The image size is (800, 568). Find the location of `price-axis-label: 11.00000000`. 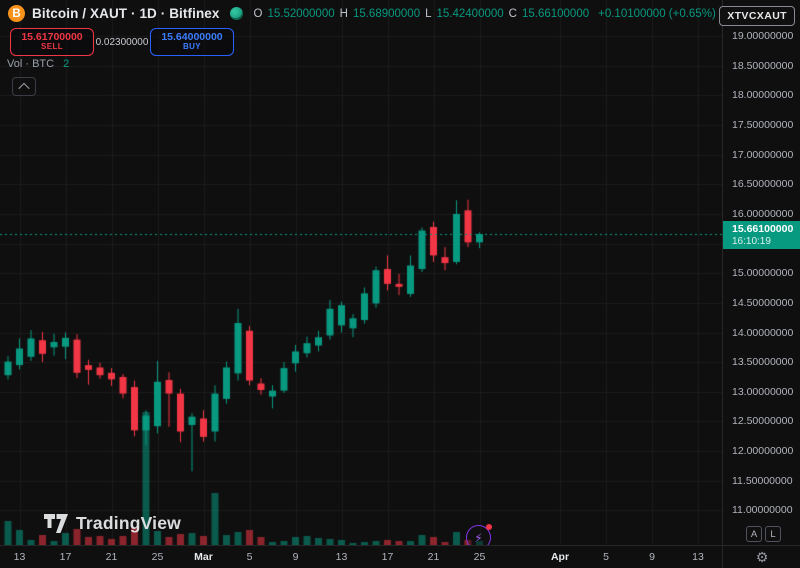

price-axis-label: 11.00000000 is located at coordinates (762, 510).